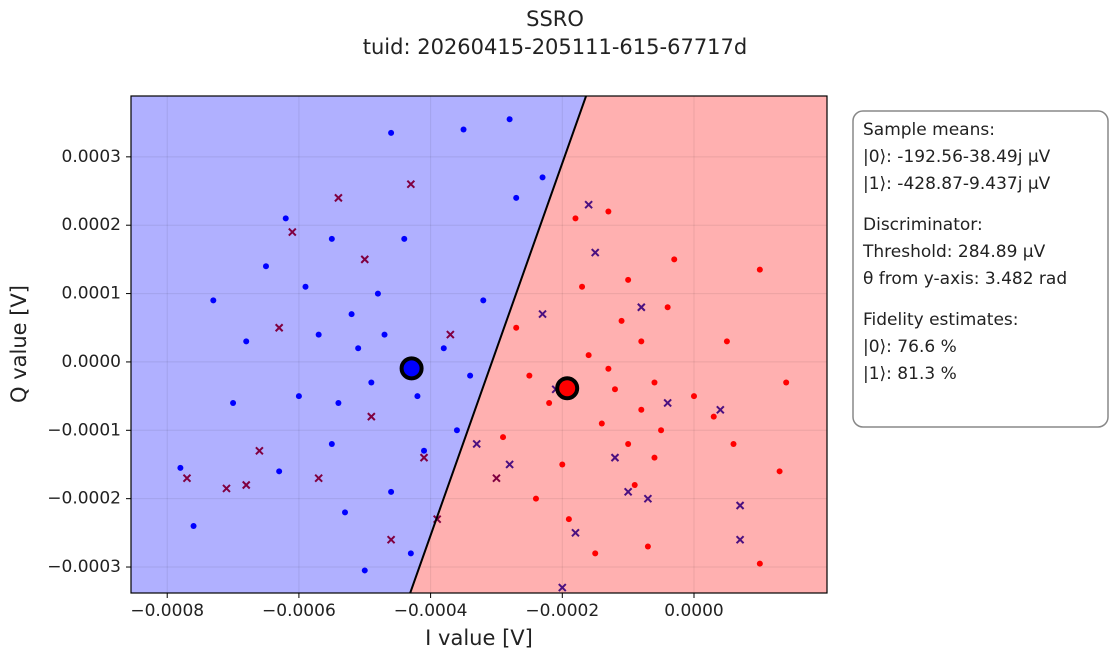 Image resolution: width=1109 pixels, height=662 pixels. What do you see at coordinates (299, 611) in the screenshot?
I see `x-tick-label: −0.0006` at bounding box center [299, 611].